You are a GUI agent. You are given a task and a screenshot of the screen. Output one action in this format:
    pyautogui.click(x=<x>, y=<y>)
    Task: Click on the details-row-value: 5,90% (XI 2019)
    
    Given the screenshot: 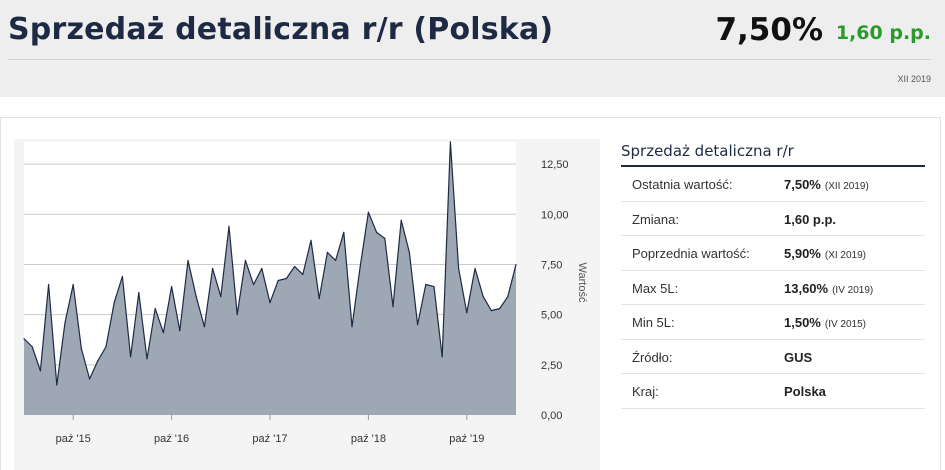 What is the action you would take?
    pyautogui.click(x=825, y=253)
    